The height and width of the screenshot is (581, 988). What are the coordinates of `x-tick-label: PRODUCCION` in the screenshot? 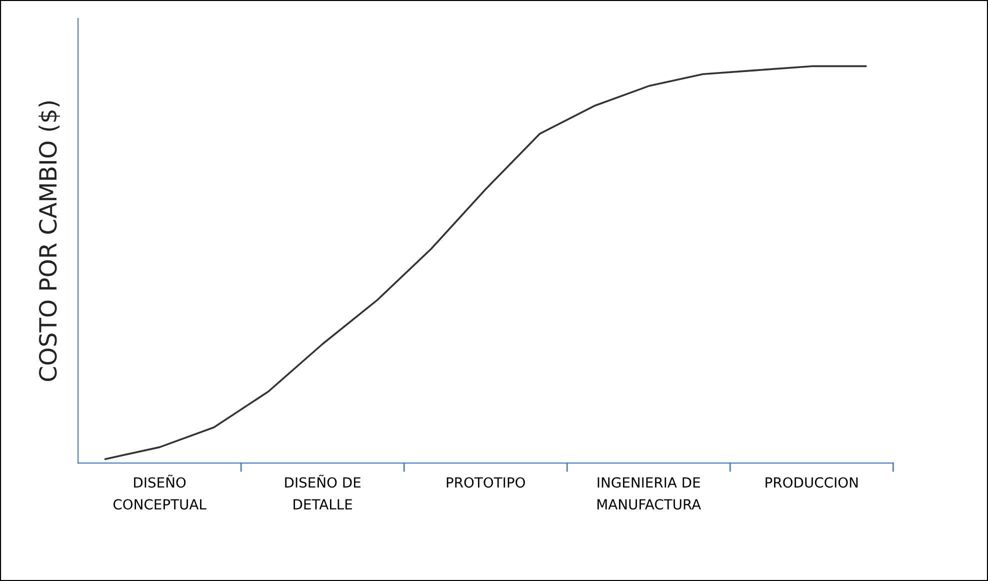 It's located at (812, 482).